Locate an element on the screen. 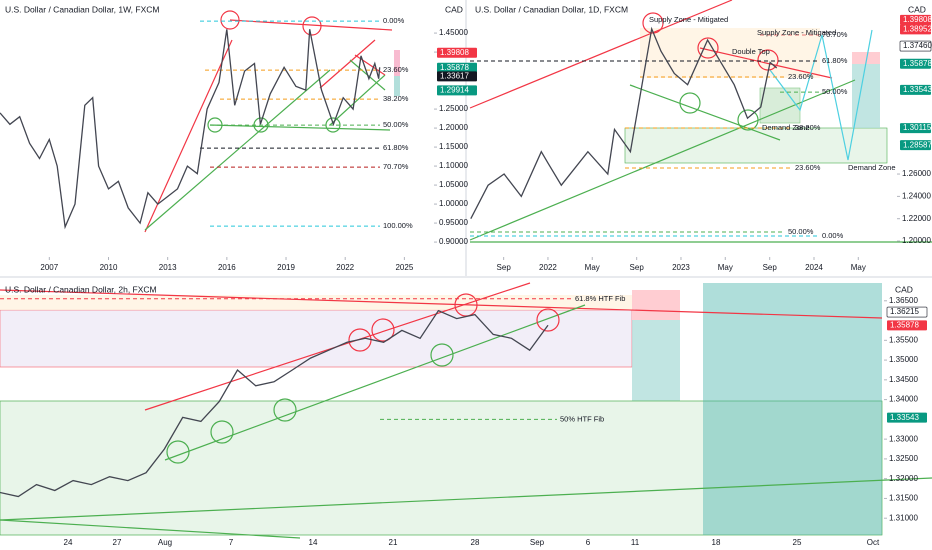 The width and height of the screenshot is (932, 550). y-tick-label: 1.34000 is located at coordinates (903, 399).